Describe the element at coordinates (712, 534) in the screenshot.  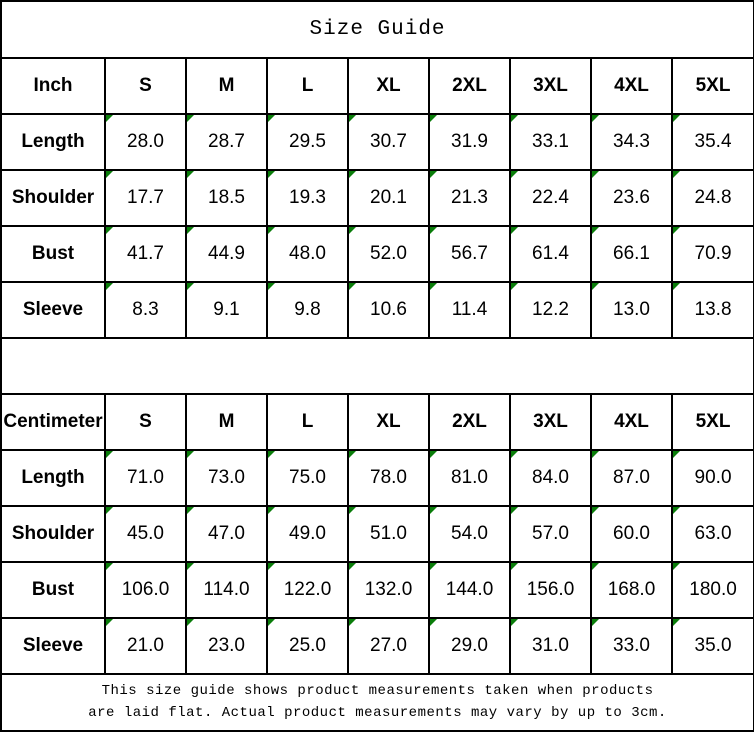
I see `measurement-cell: 63.0` at that location.